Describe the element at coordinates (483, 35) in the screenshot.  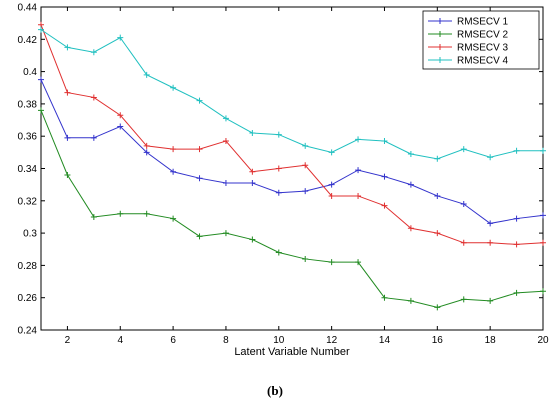
I see `legend-label: RMSECV 2` at that location.